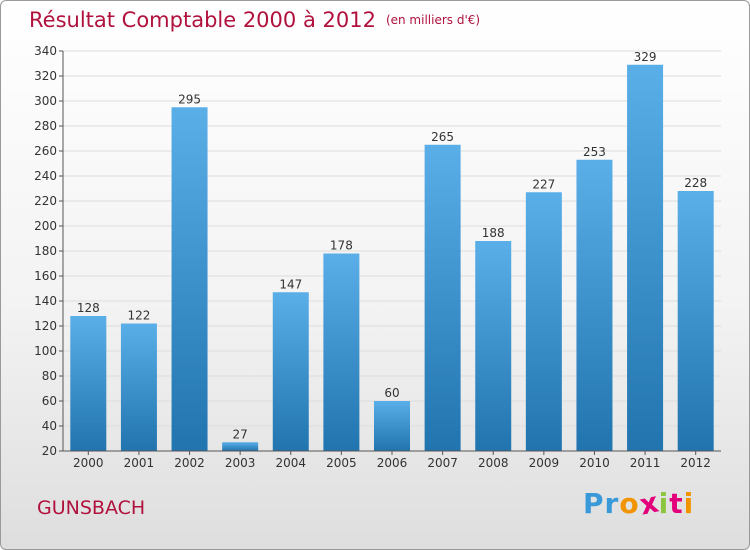 The height and width of the screenshot is (550, 750). I want to click on bar-2012, so click(695, 321).